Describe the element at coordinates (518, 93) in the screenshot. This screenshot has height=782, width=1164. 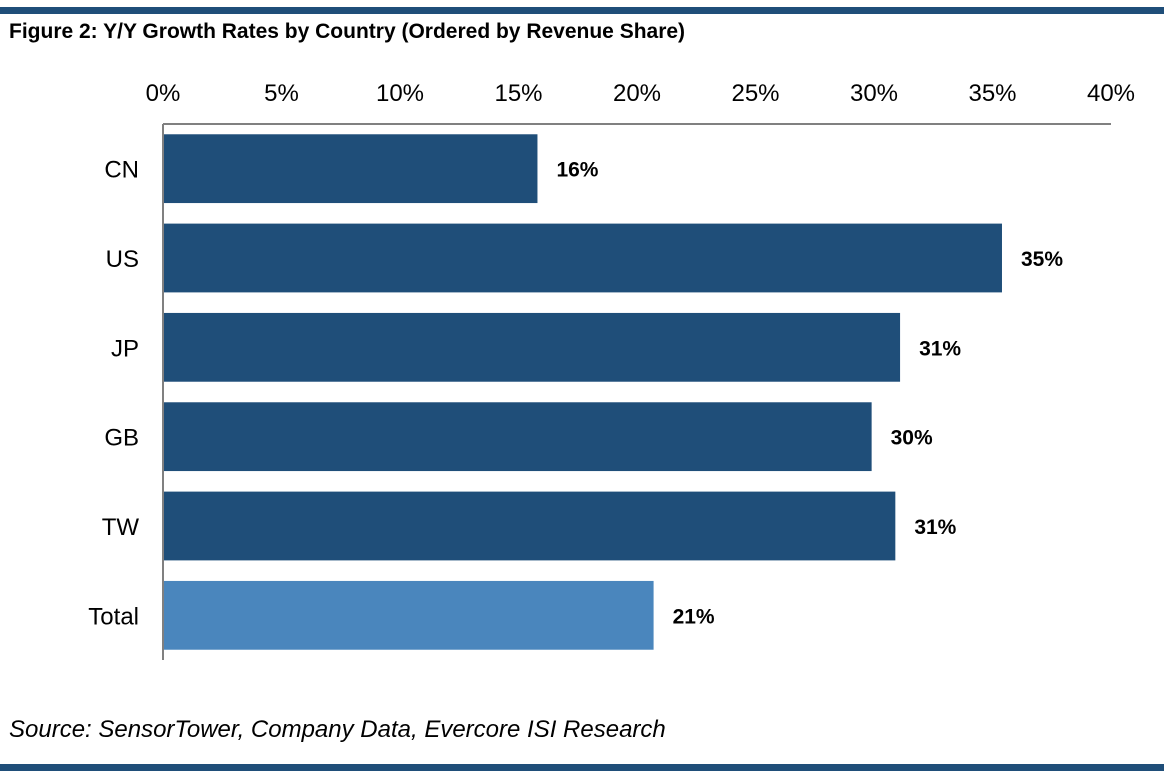
I see `x-tick-label: 15%` at that location.